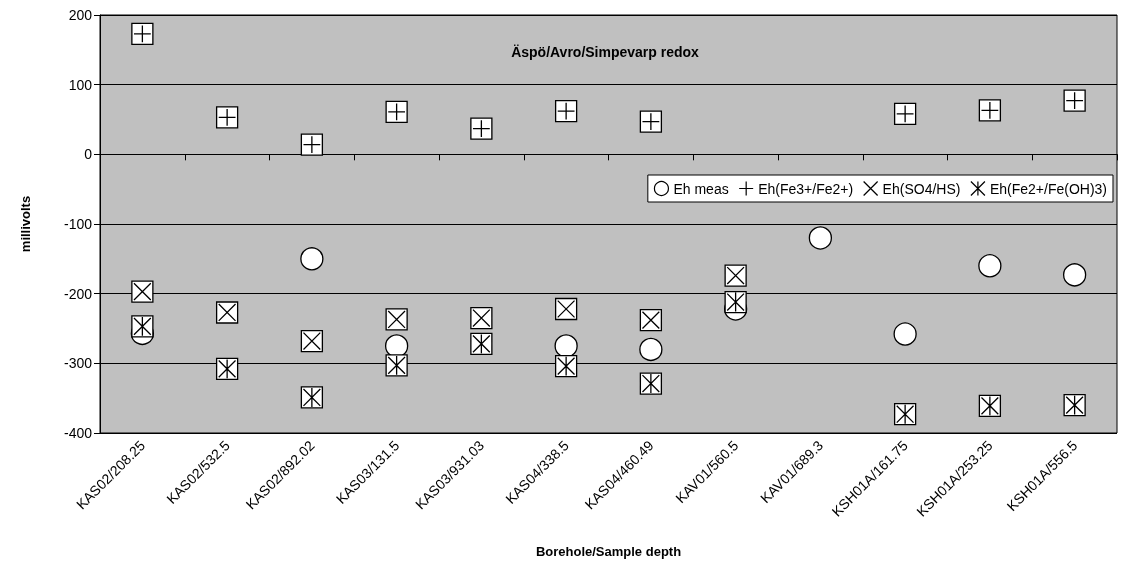 The image size is (1127, 583). I want to click on y-tick-label: -300, so click(78, 363).